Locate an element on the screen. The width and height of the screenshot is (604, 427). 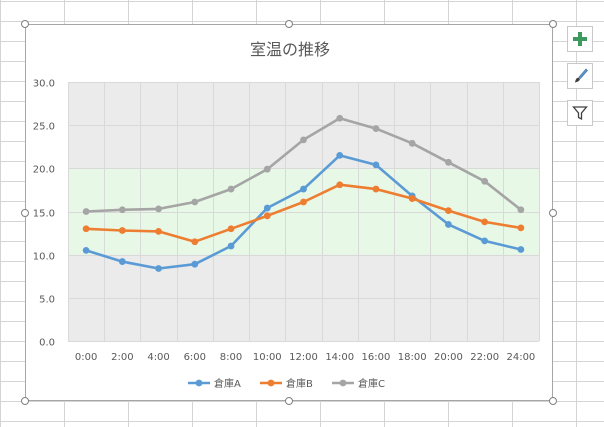
x-tick-label: 14:00 is located at coordinates (339, 357).